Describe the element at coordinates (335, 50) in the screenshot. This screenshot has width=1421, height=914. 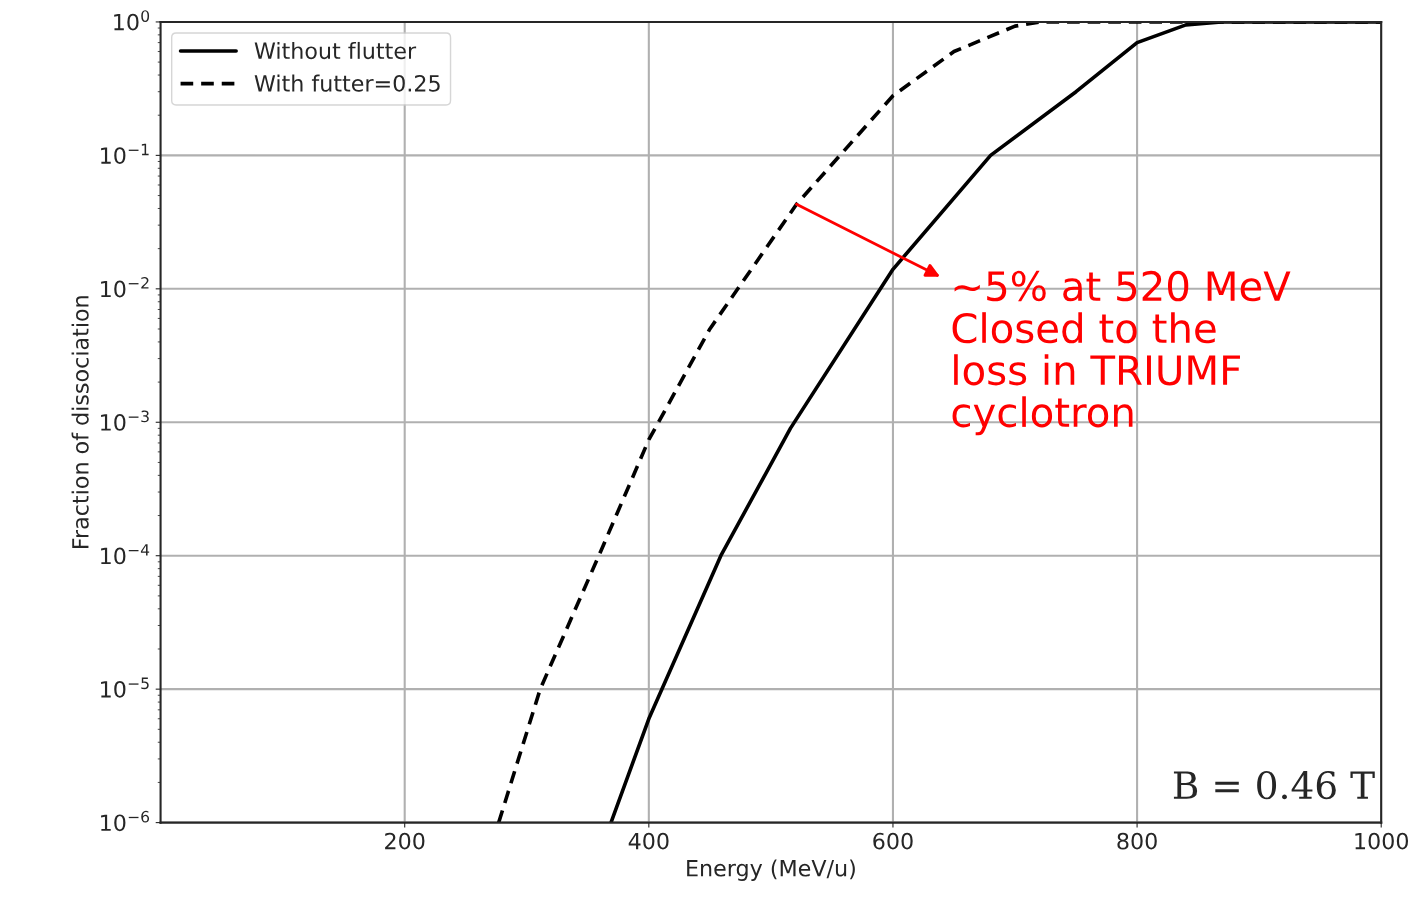
I see `legend-label: Without flutter` at that location.